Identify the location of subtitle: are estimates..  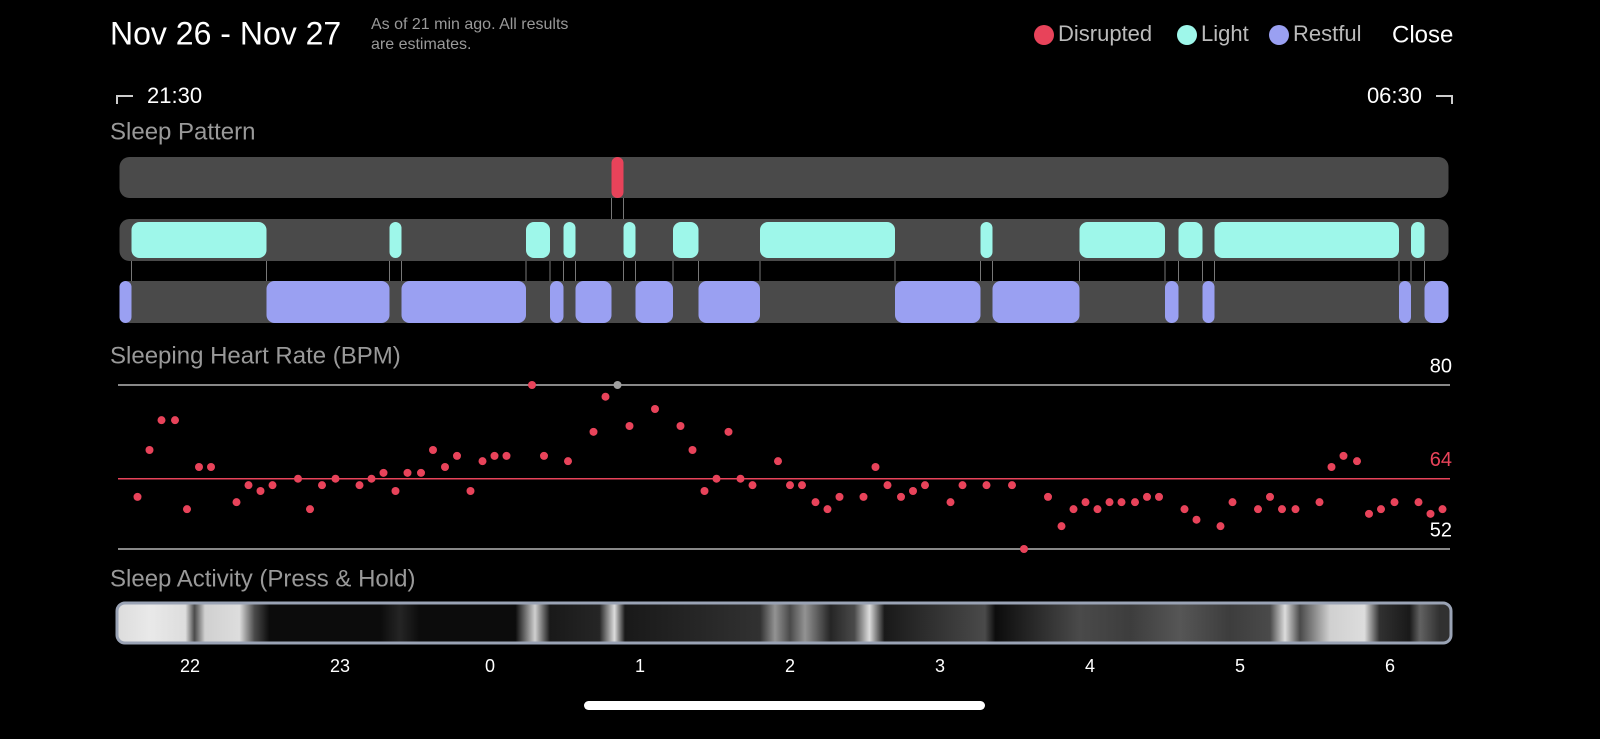
(421, 44).